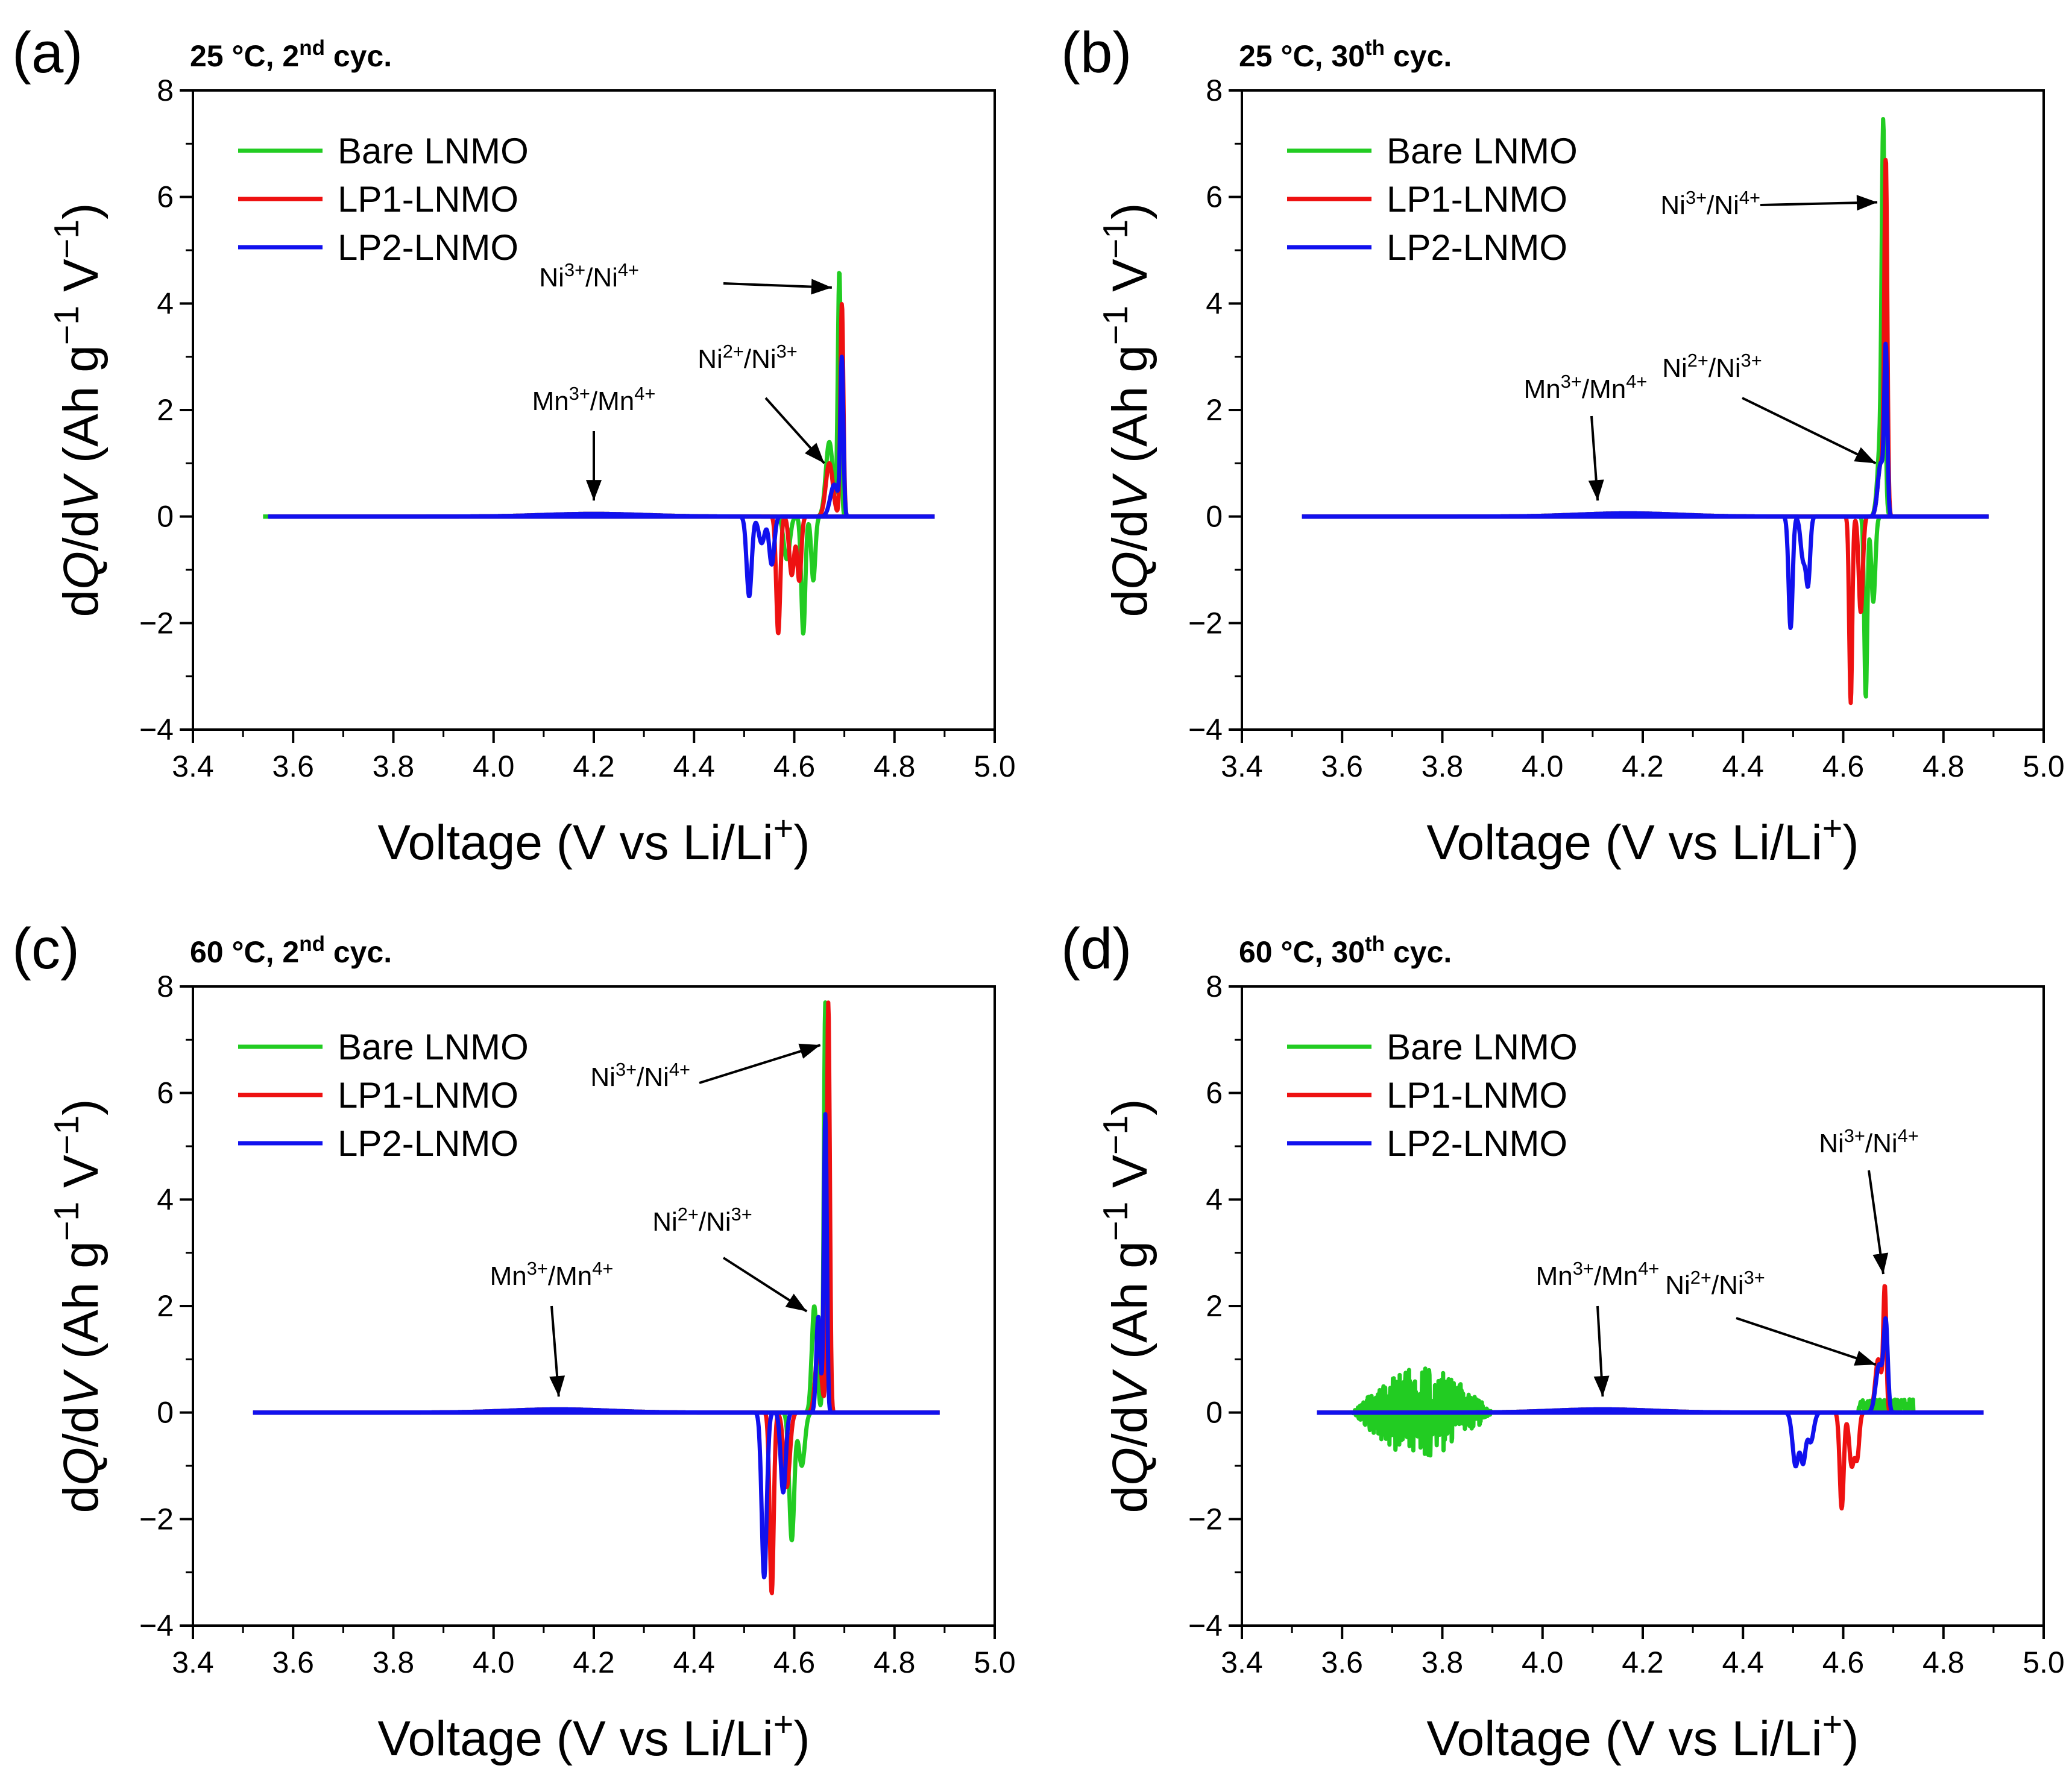 The image size is (2072, 1786). I want to click on series-group, so click(1645, 411).